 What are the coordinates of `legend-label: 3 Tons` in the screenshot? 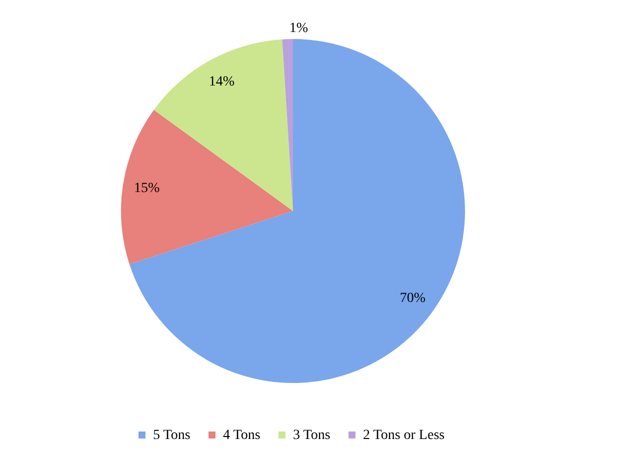 It's located at (311, 435).